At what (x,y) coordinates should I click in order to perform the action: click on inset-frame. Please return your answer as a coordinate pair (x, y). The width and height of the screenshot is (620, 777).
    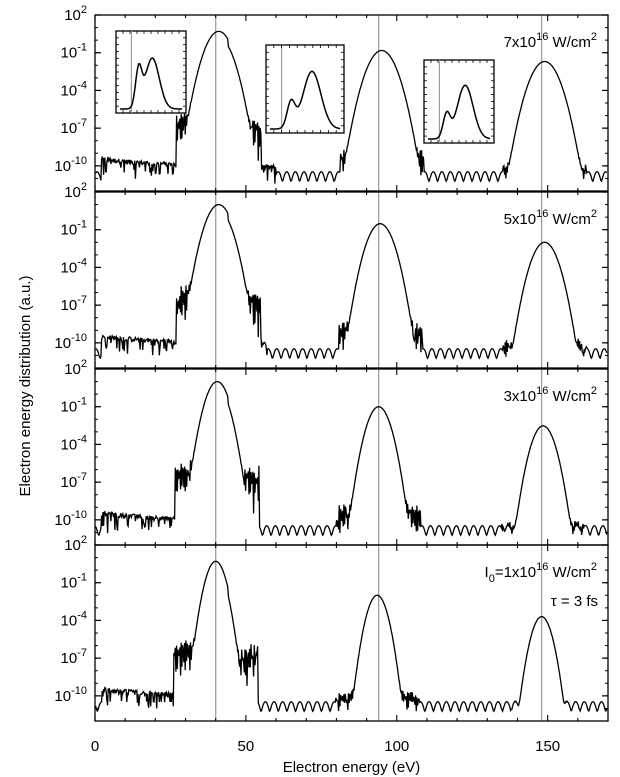
    Looking at the image, I should click on (151, 72).